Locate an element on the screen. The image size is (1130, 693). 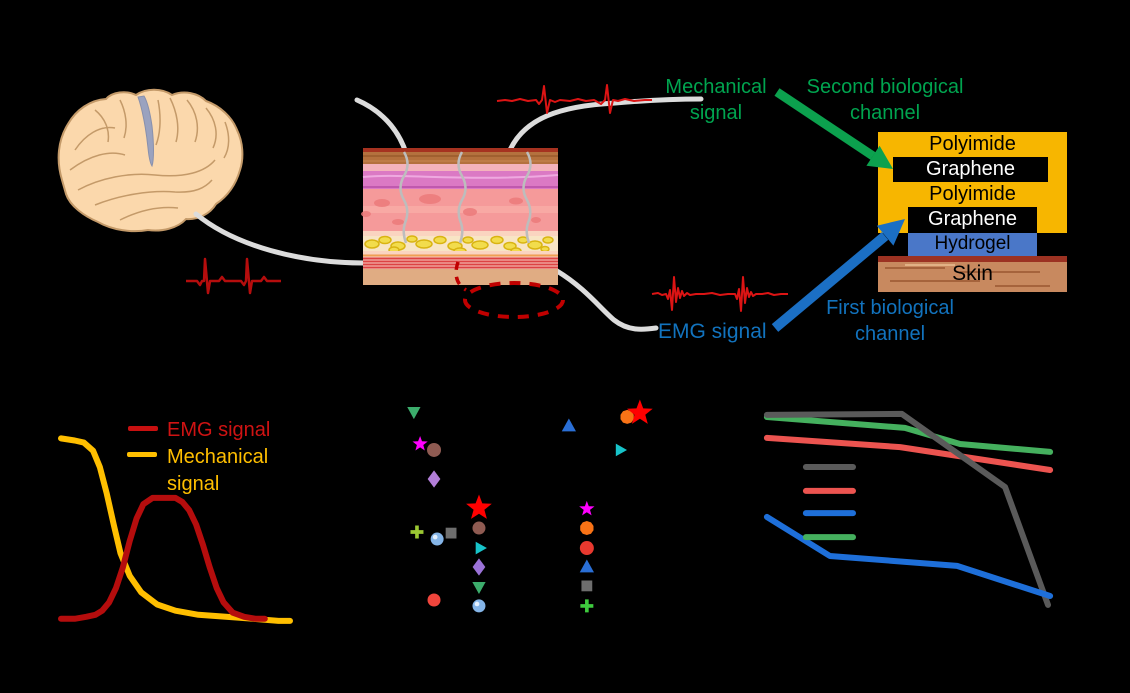
emg-burst-trace is located at coordinates (719, 294).